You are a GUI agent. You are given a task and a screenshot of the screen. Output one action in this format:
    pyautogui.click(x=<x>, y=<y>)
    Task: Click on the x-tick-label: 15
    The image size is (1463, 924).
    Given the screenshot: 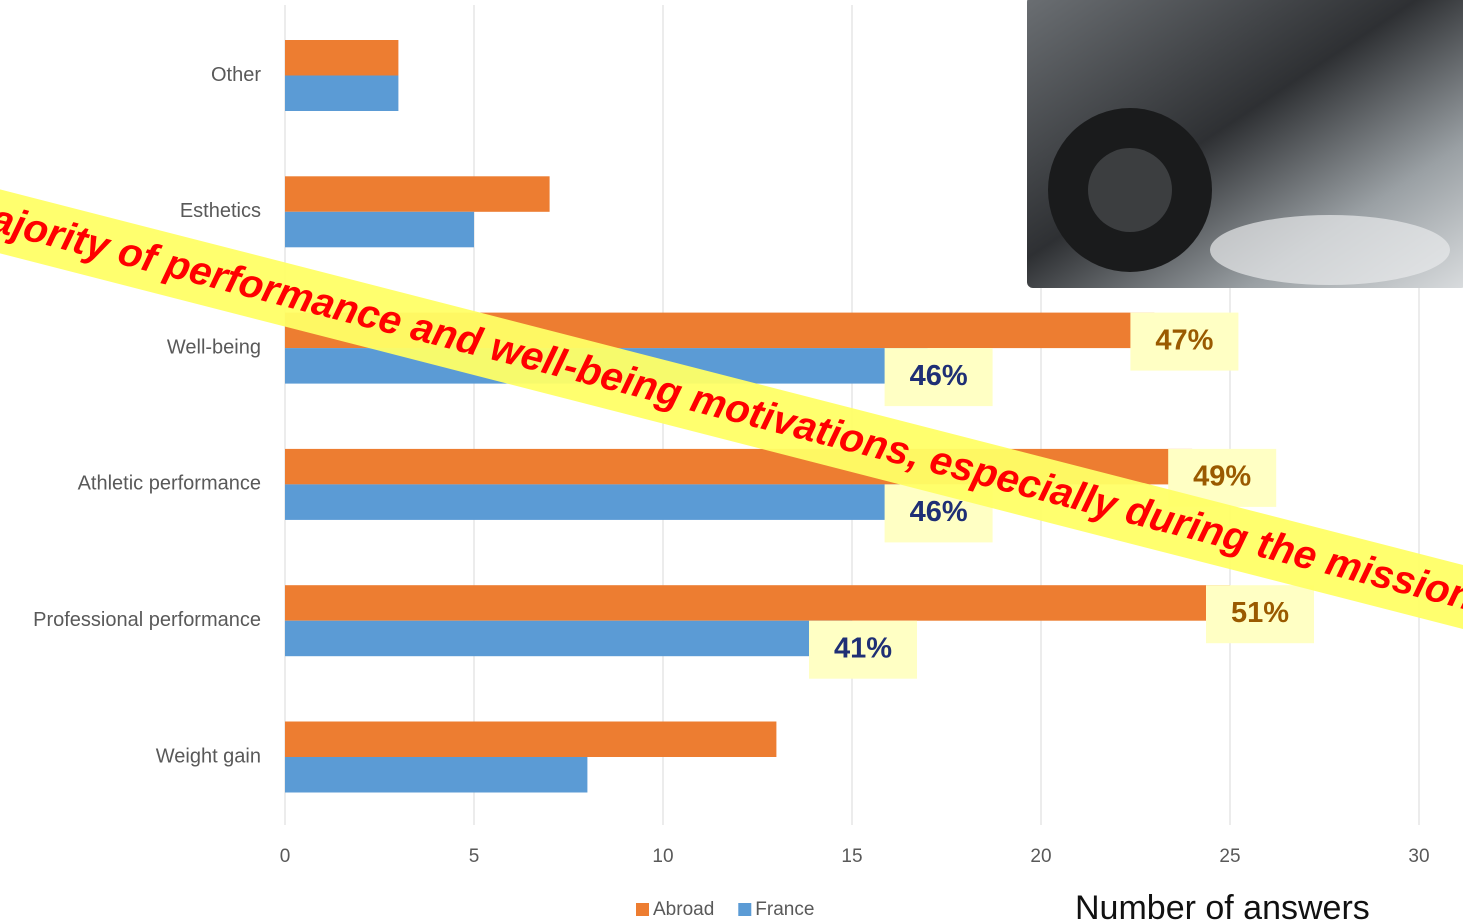 What is the action you would take?
    pyautogui.click(x=851, y=856)
    